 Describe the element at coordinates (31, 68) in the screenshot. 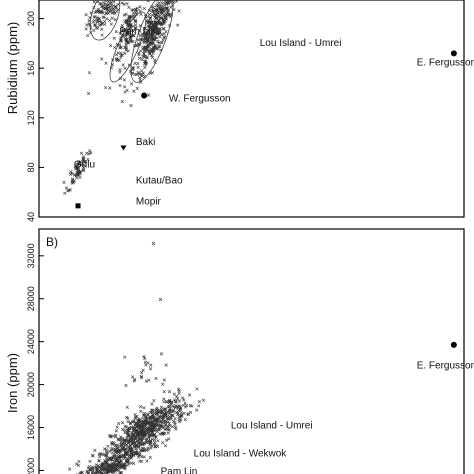

I see `y-tick-label: 160` at that location.